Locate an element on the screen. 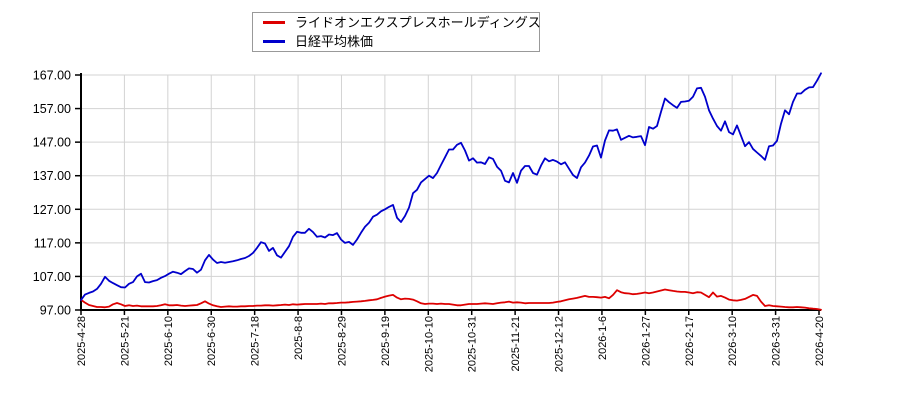 Image resolution: width=900 pixels, height=400 pixels. x-tick-label: 2025-9-19 is located at coordinates (386, 341).